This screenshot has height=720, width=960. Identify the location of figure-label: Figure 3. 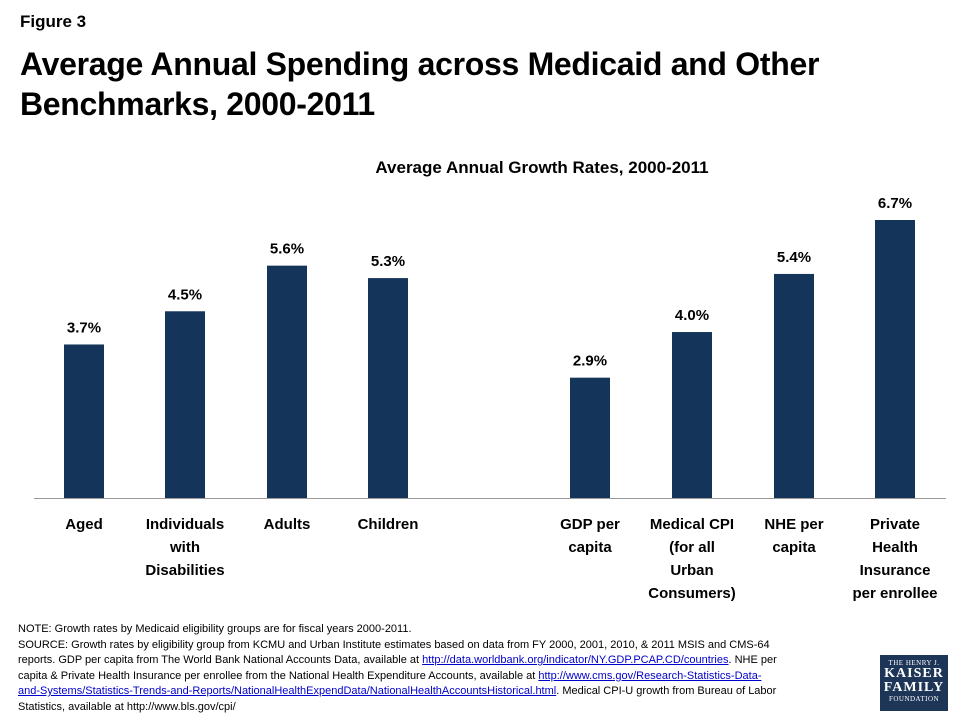
(53, 21).